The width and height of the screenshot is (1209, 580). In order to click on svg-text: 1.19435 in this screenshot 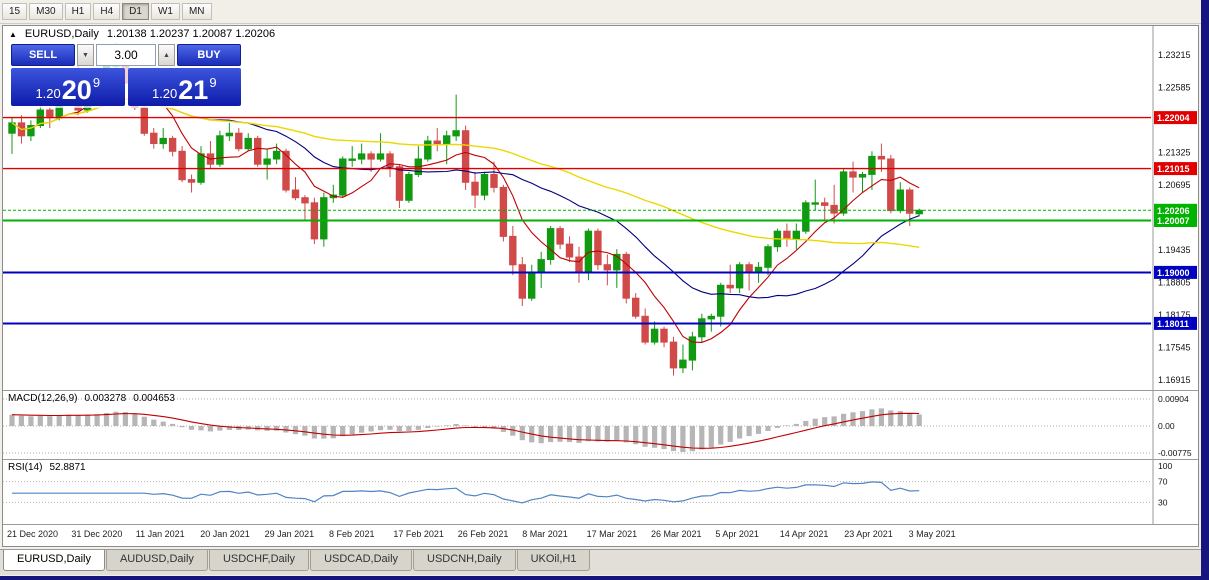, I will do `click(1174, 250)`.